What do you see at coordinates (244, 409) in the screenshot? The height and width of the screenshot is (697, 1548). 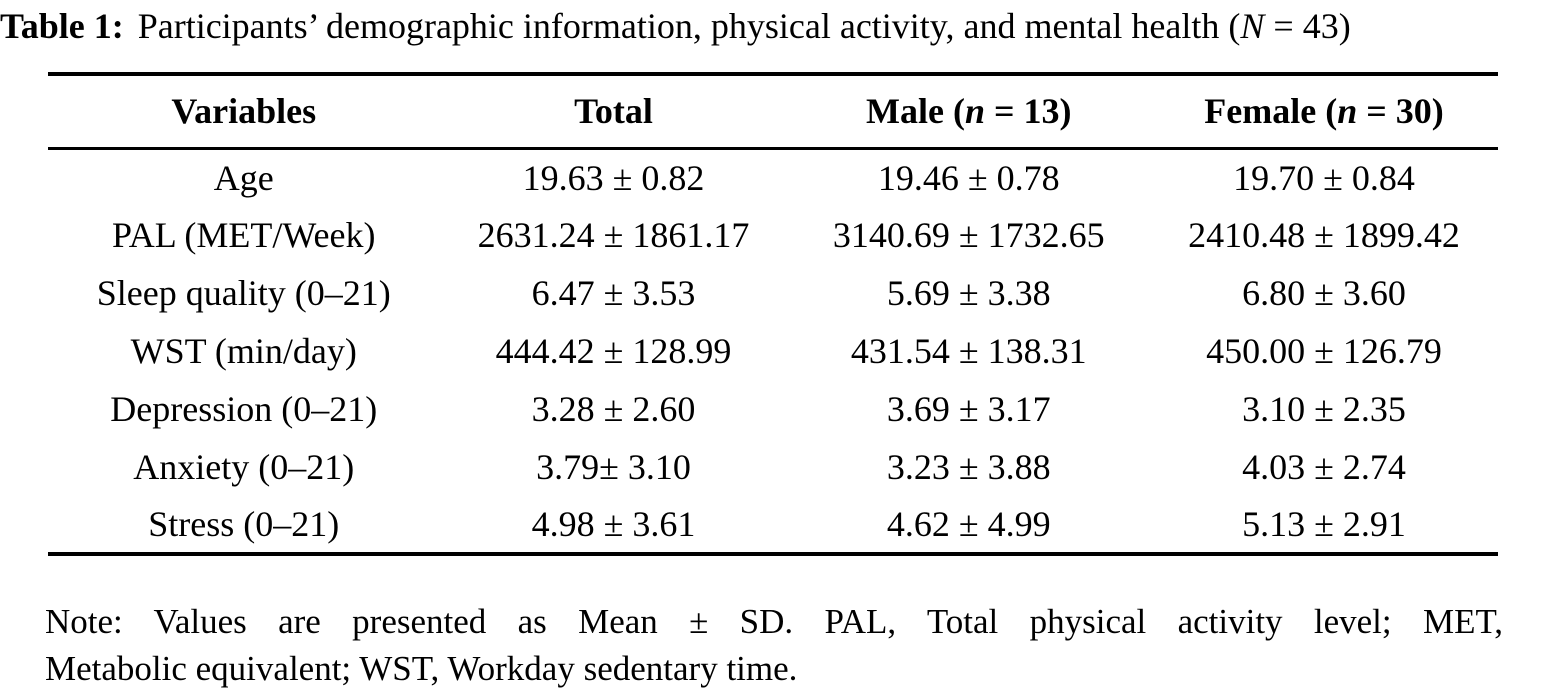 I see `cell-variable: Depression (0–21)` at bounding box center [244, 409].